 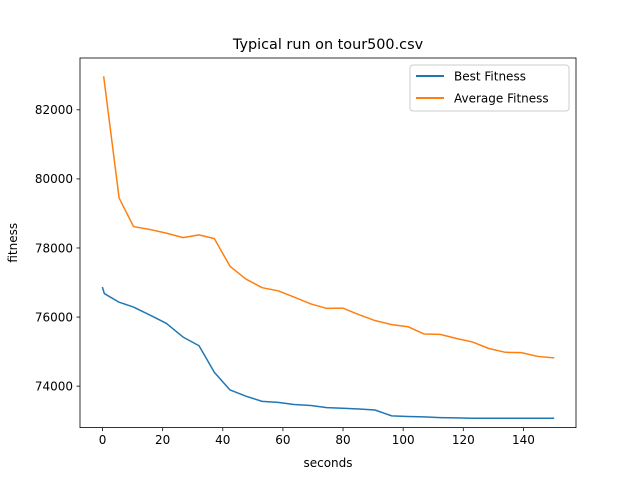 I want to click on x-axis-ticks: 0 20 40 60 80 100 120 140, so click(x=317, y=437).